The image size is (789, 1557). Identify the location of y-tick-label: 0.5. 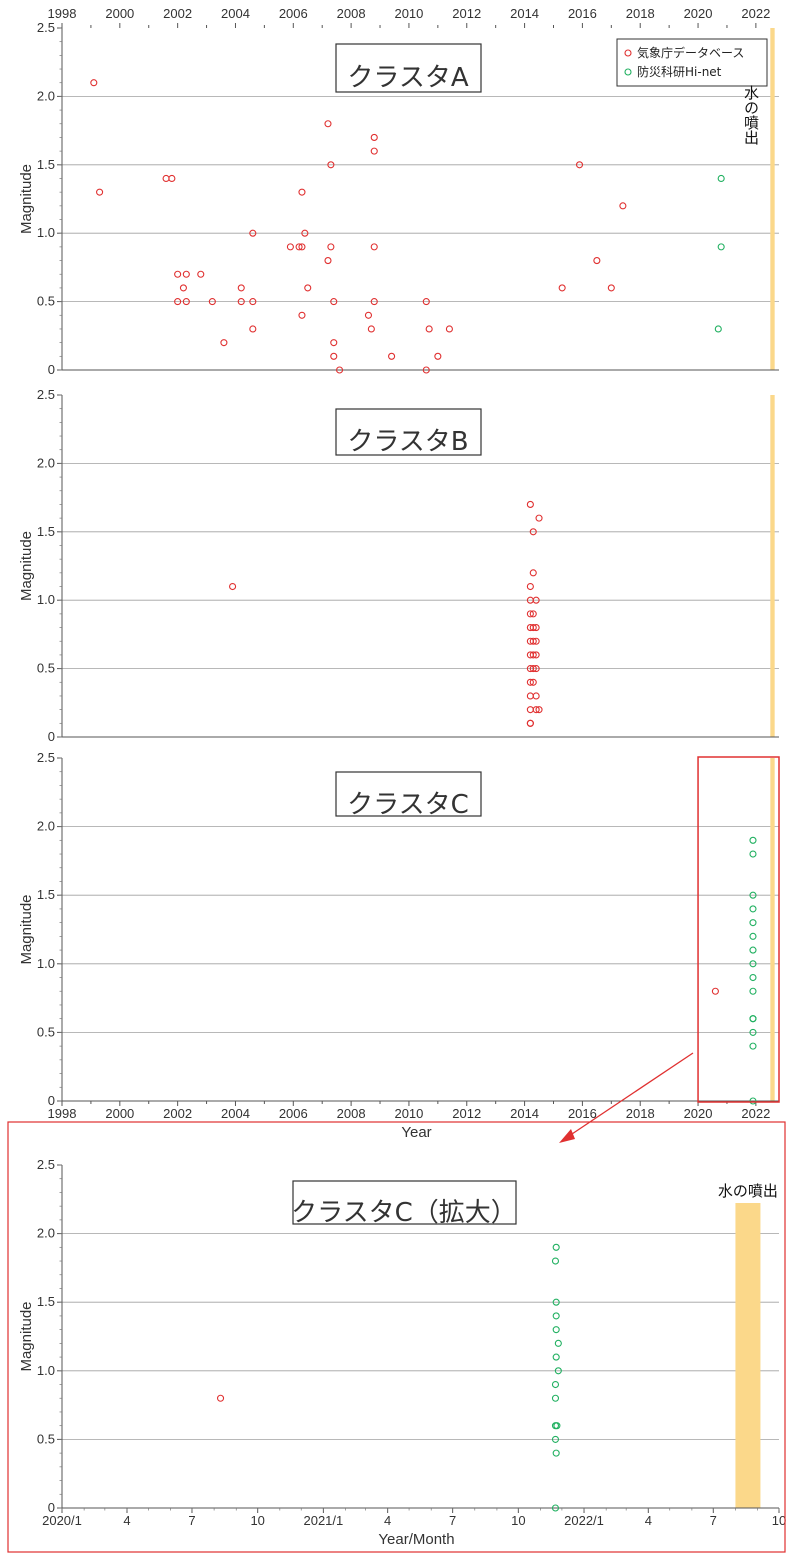
(46, 668).